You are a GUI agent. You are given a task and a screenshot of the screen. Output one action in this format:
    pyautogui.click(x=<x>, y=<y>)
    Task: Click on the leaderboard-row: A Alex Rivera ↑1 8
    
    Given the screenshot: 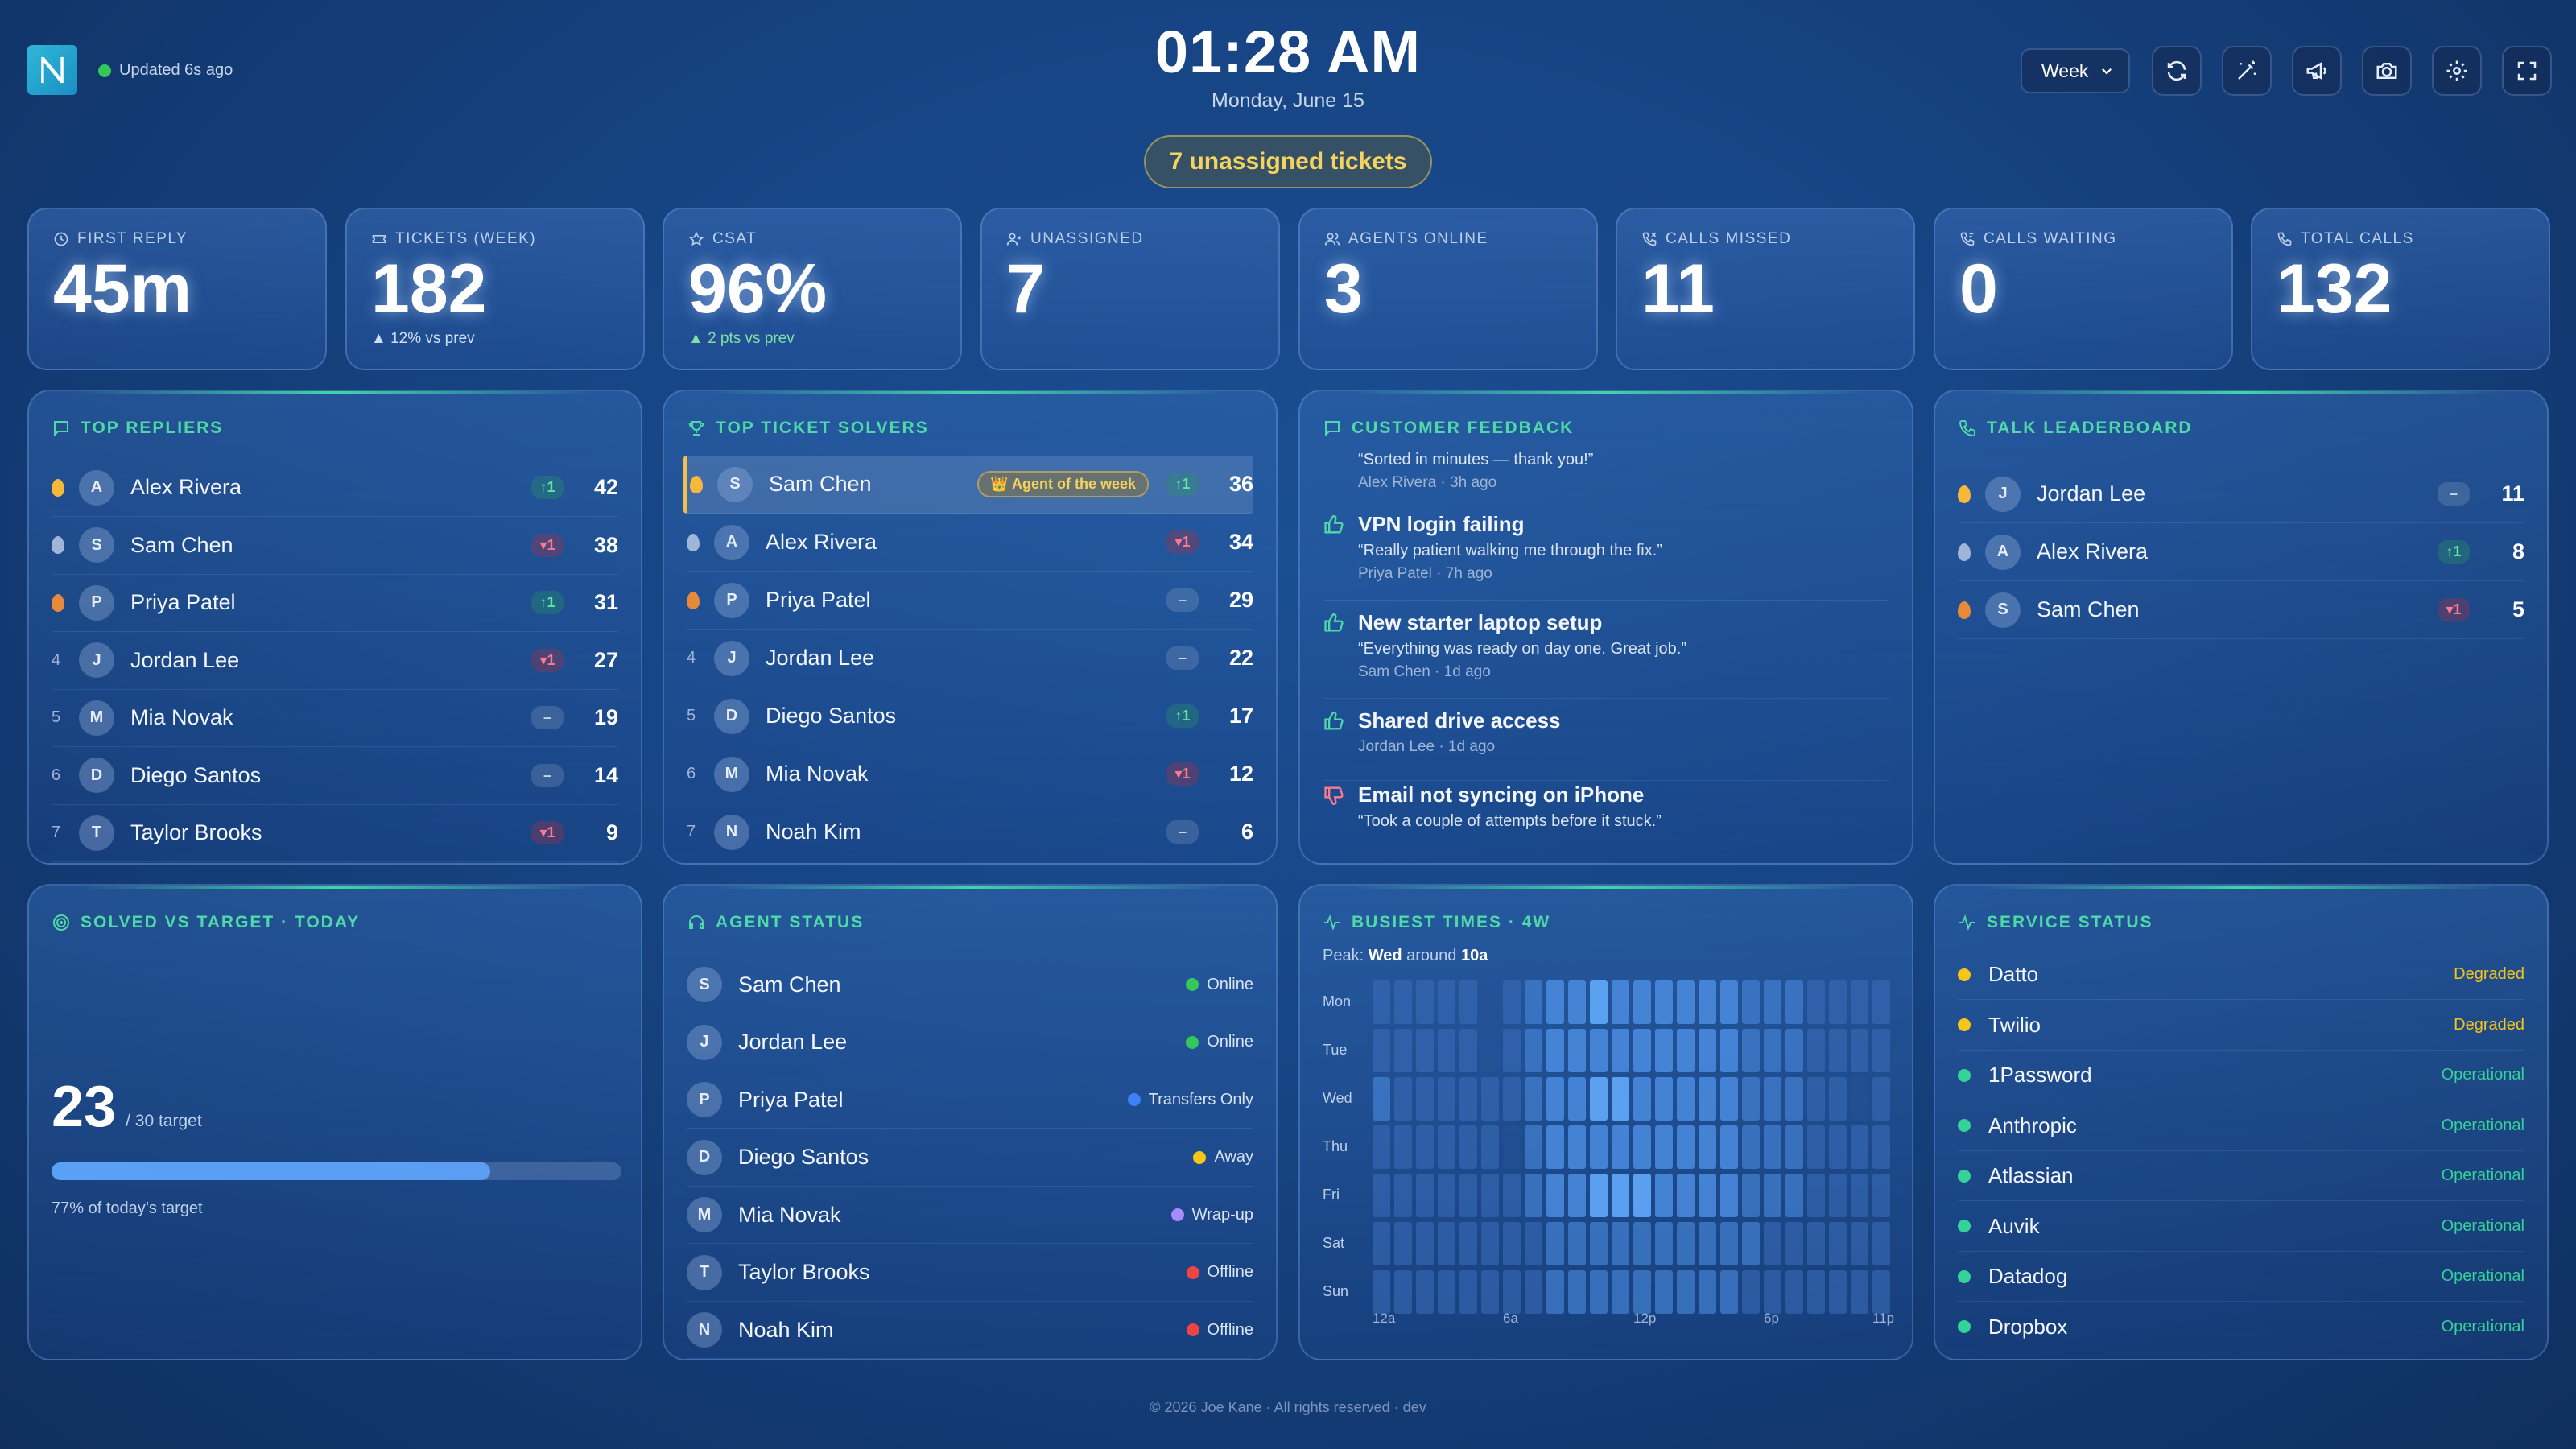 What is the action you would take?
    pyautogui.click(x=2241, y=552)
    